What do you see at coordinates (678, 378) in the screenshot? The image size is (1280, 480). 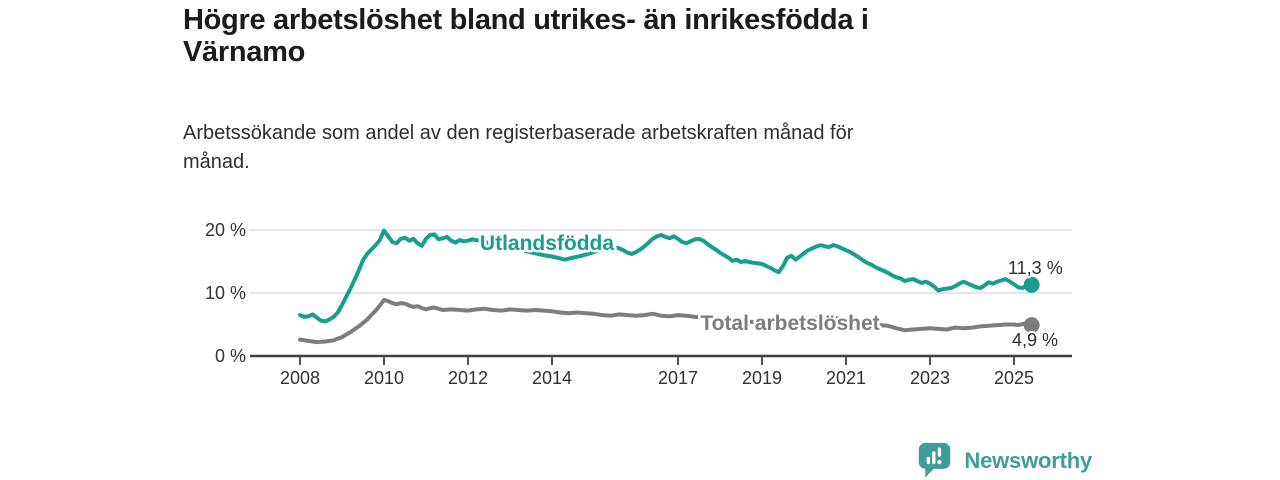 I see `x-tick-label: 2017` at bounding box center [678, 378].